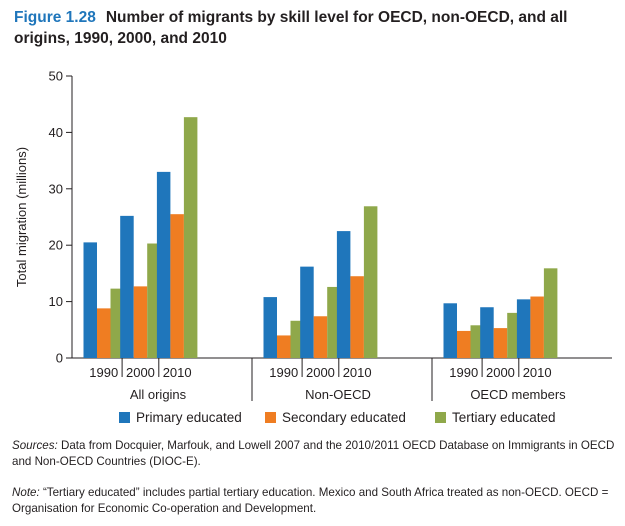  What do you see at coordinates (518, 394) in the screenshot?
I see `x-group-label: OECD members` at bounding box center [518, 394].